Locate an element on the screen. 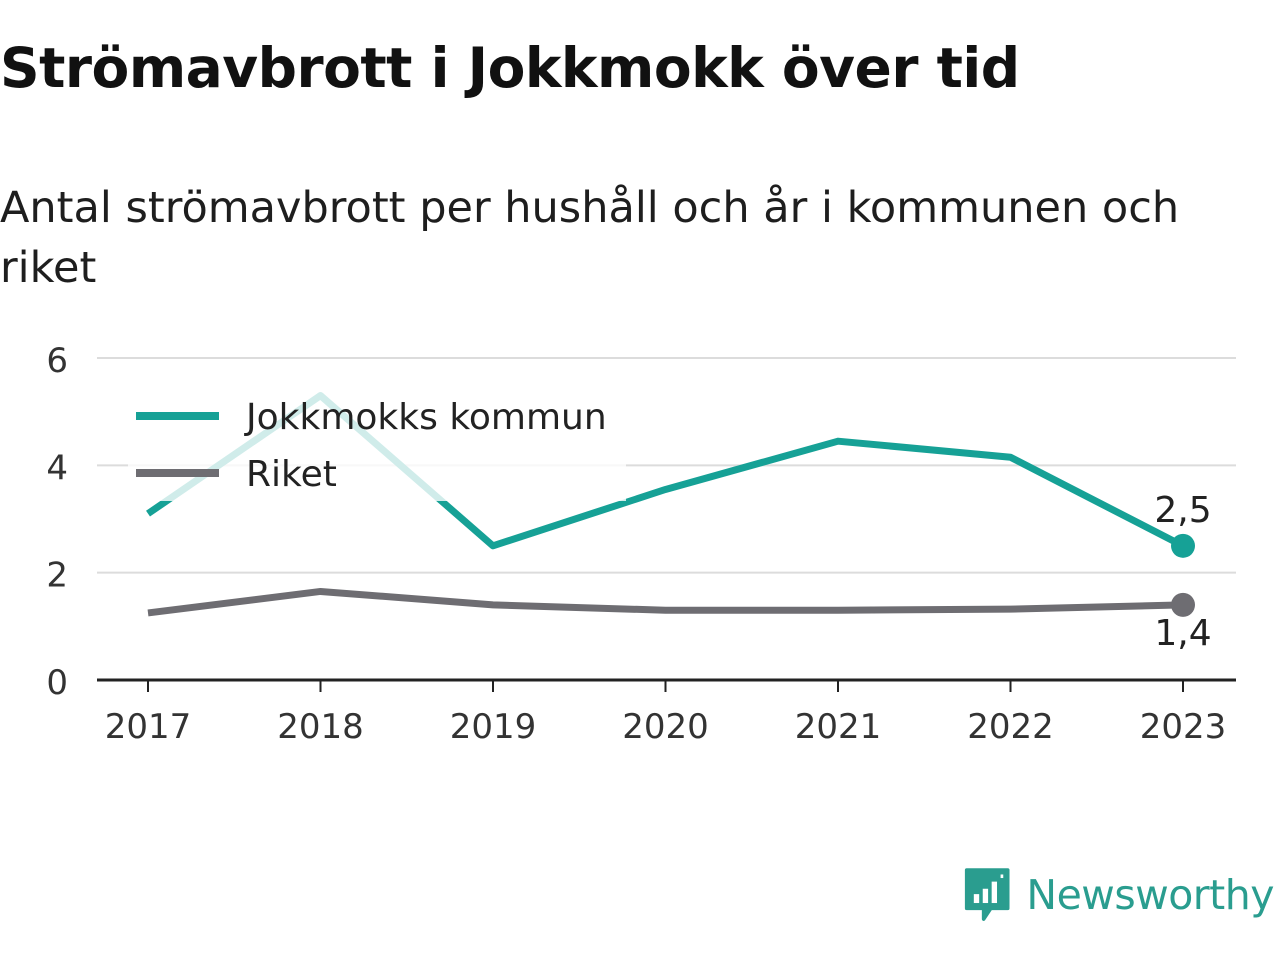  x-tick-label: 2022 is located at coordinates (1010, 727).